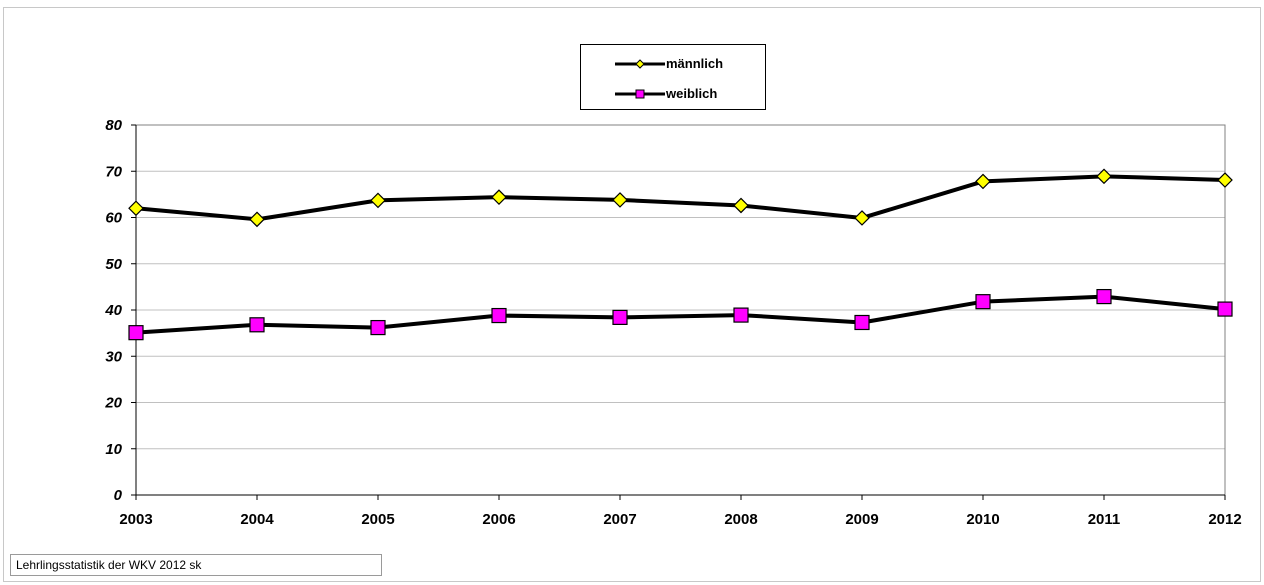 This screenshot has height=585, width=1264. Describe the element at coordinates (135, 519) in the screenshot. I see `x-tick-label: 2003` at that location.